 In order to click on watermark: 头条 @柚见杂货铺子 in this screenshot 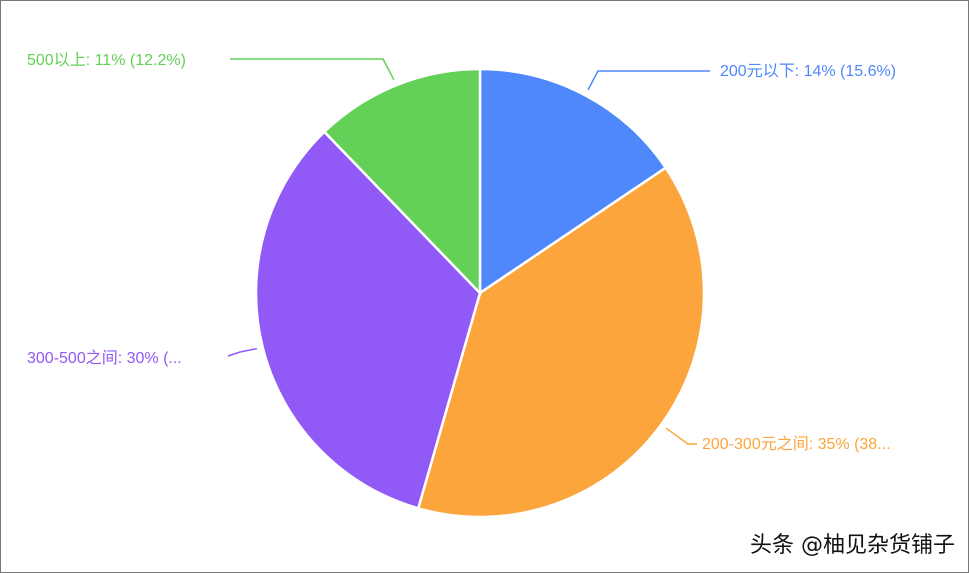, I will do `click(852, 545)`.